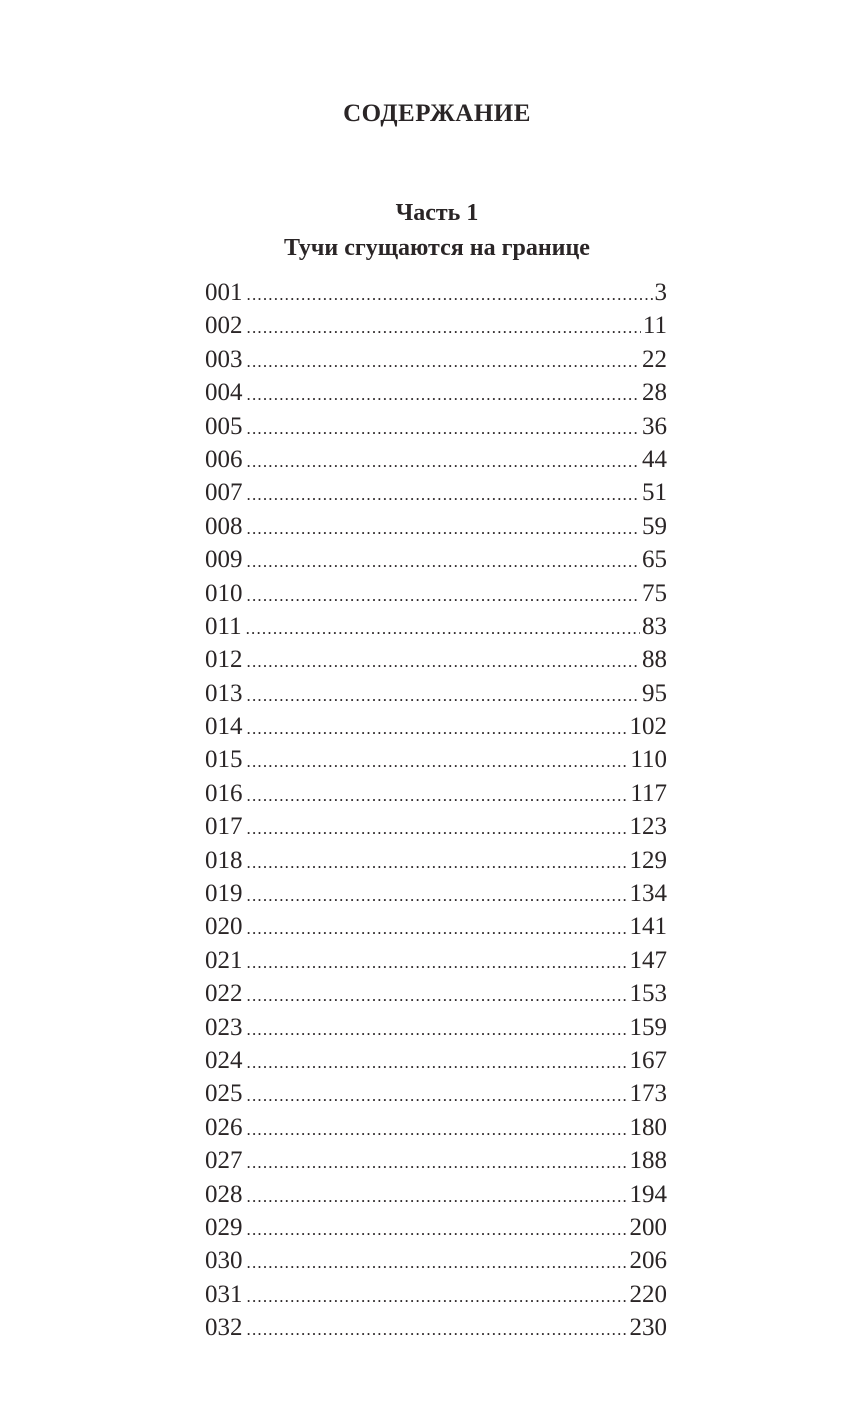 The image size is (857, 1425). I want to click on page-number: 167, so click(648, 1060).